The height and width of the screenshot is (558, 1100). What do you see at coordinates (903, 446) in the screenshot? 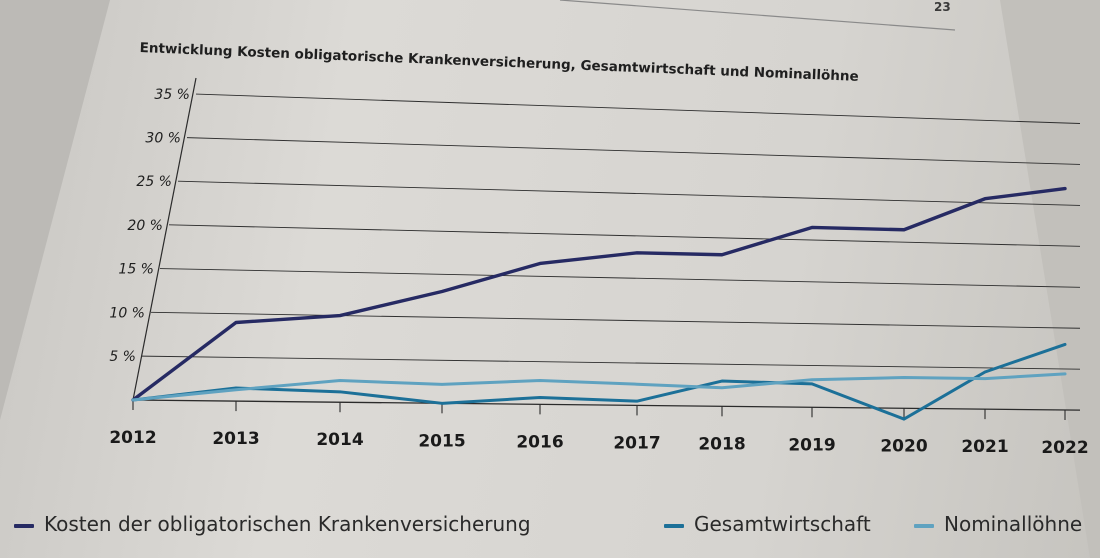
I see `x-tick-label: 2020` at bounding box center [903, 446].